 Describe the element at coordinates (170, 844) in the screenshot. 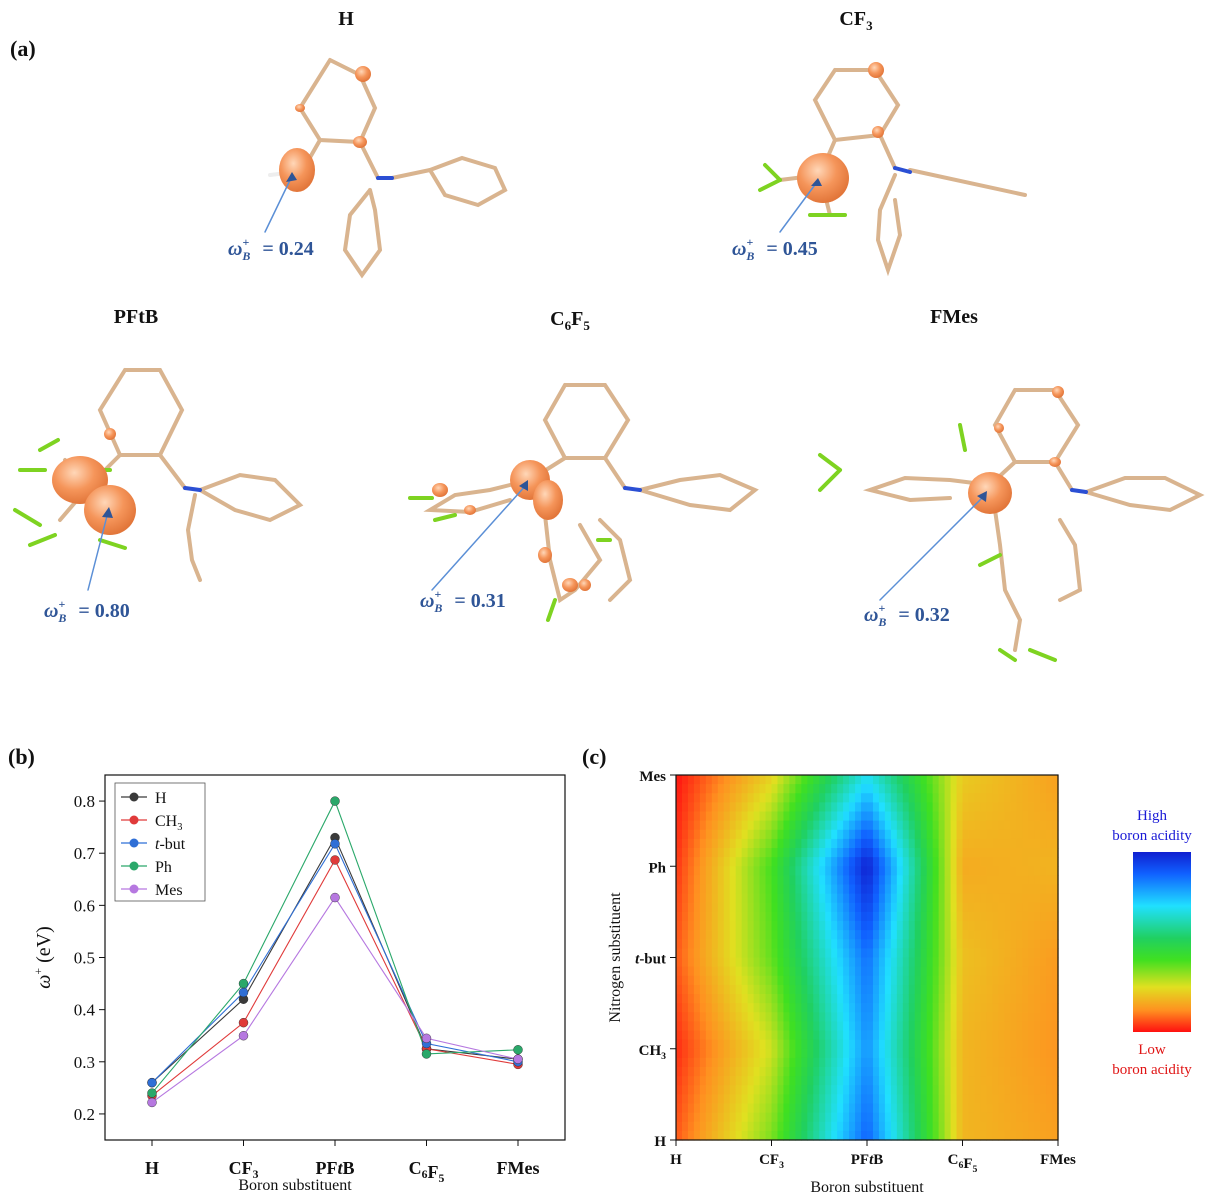

I see `legend-label: t-but` at that location.